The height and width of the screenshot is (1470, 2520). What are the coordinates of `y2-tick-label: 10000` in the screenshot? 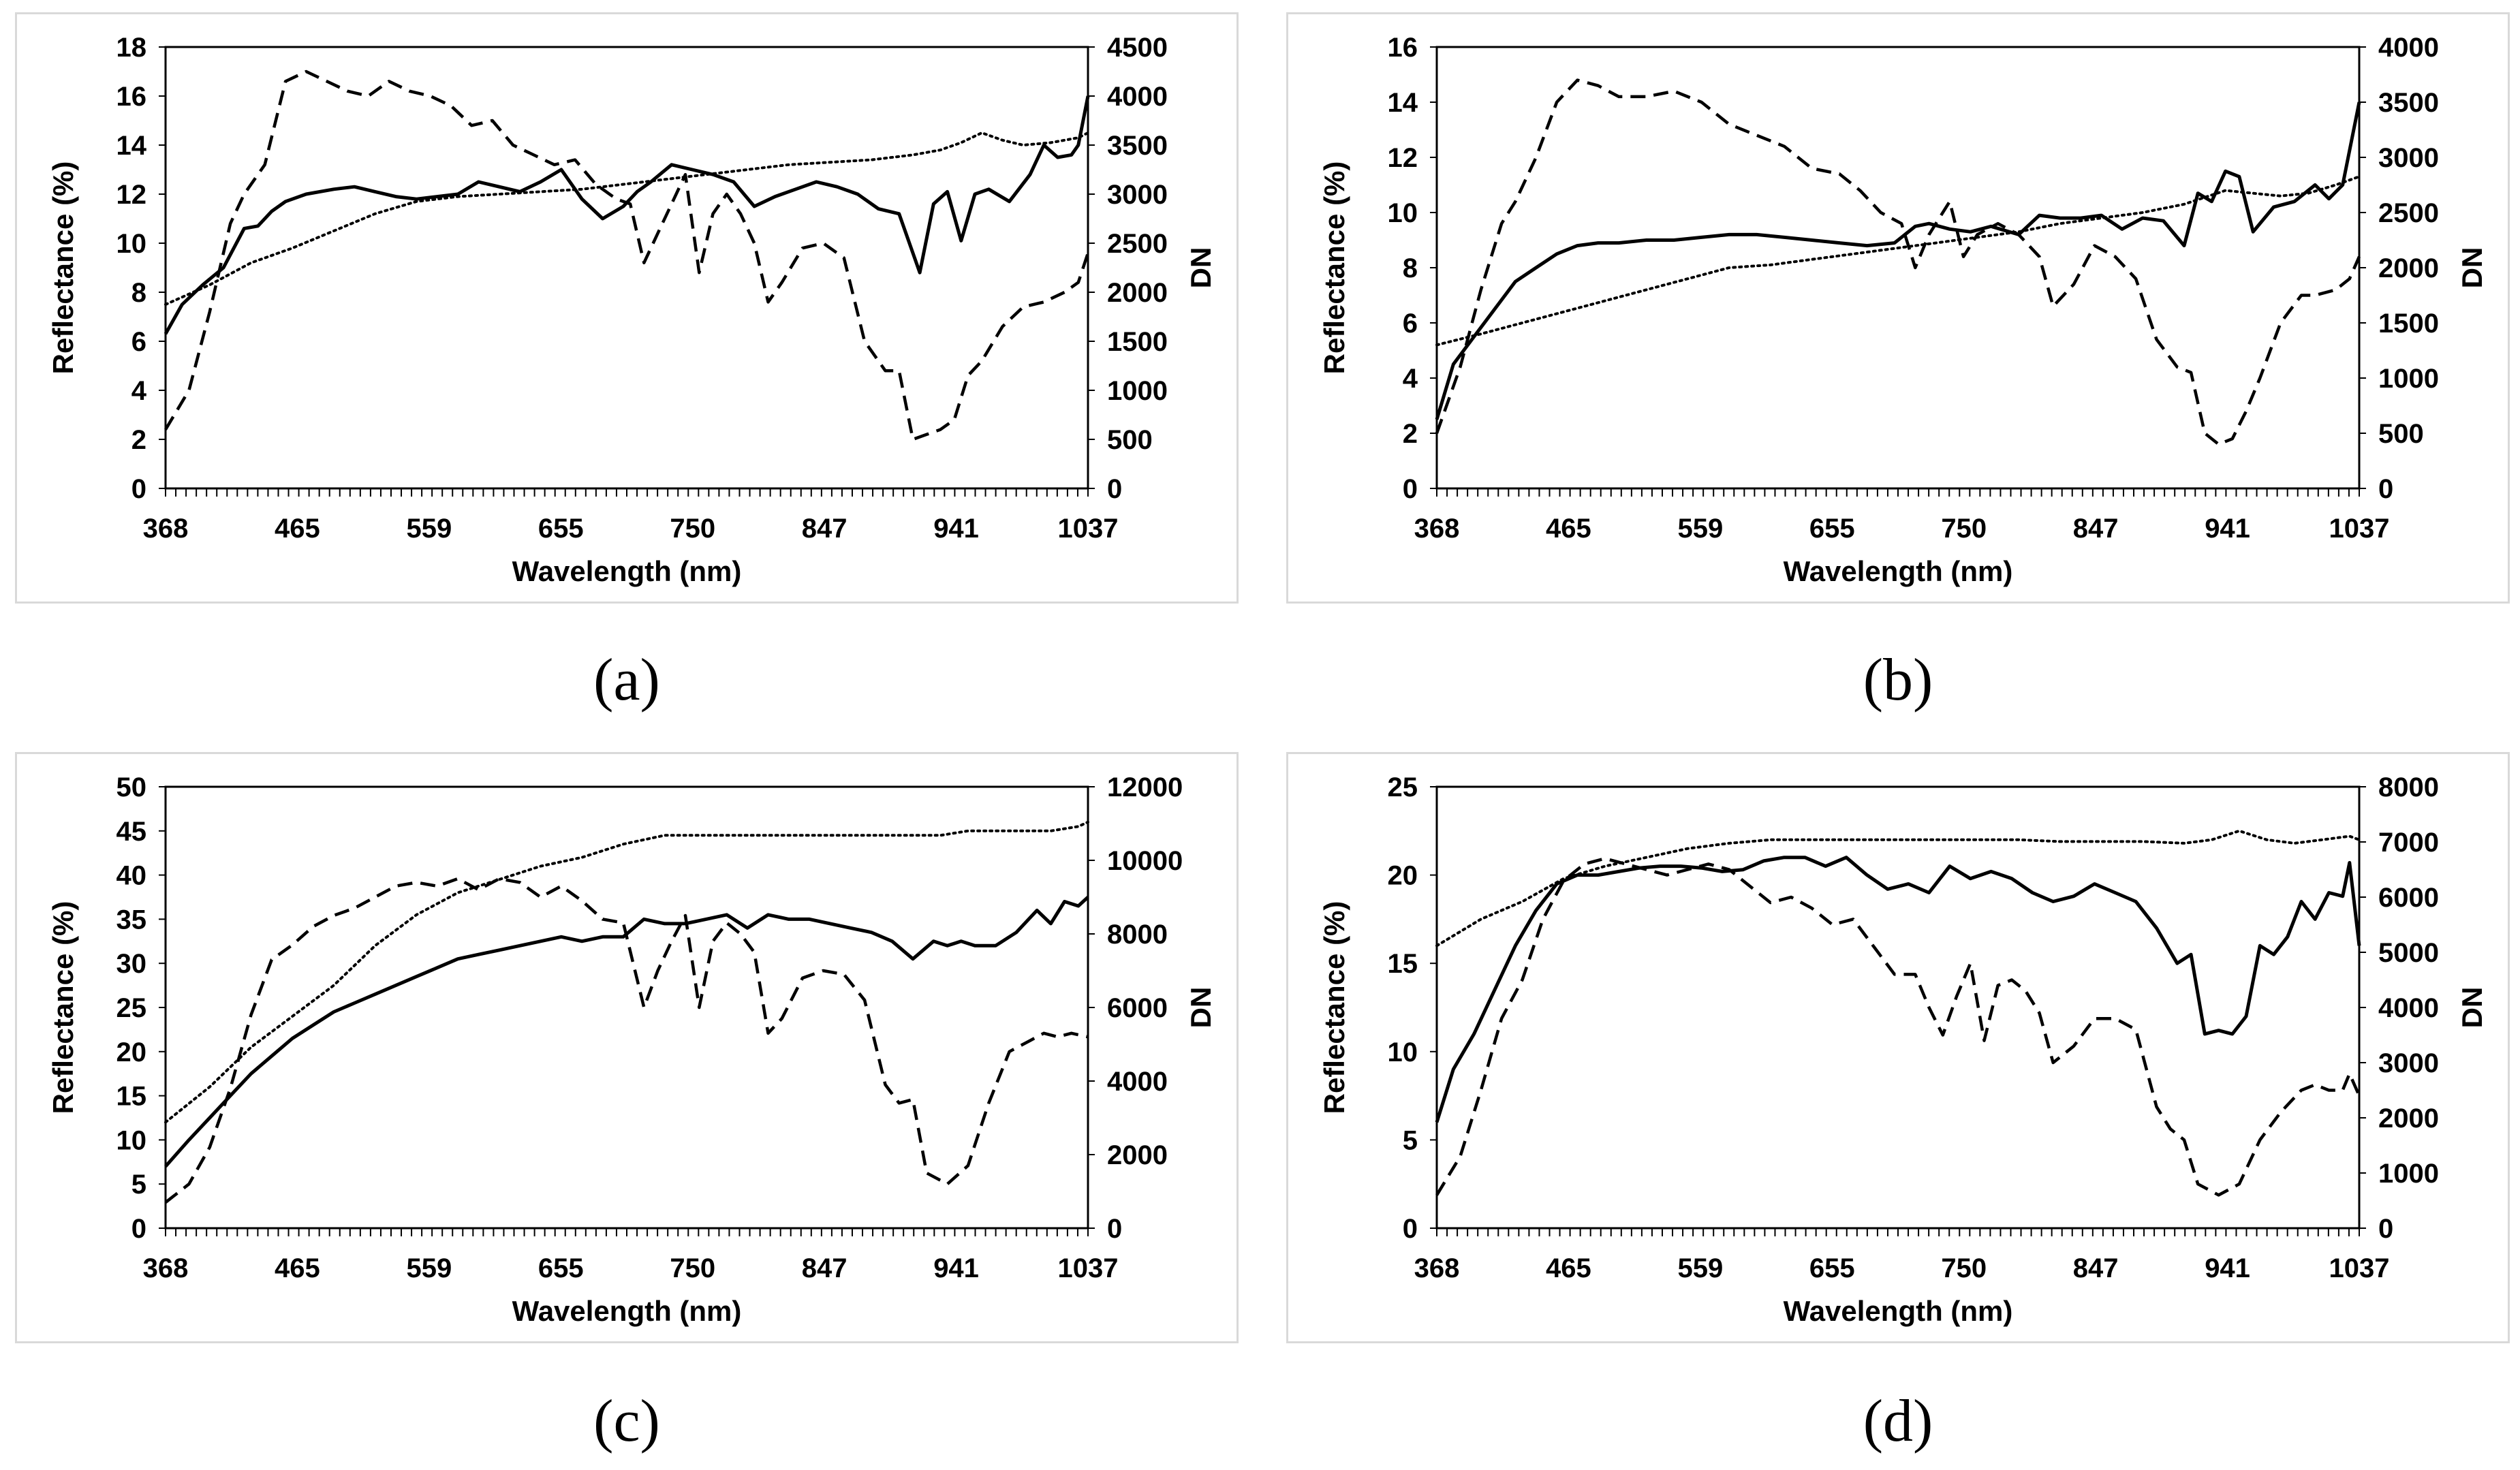 It's located at (1145, 861).